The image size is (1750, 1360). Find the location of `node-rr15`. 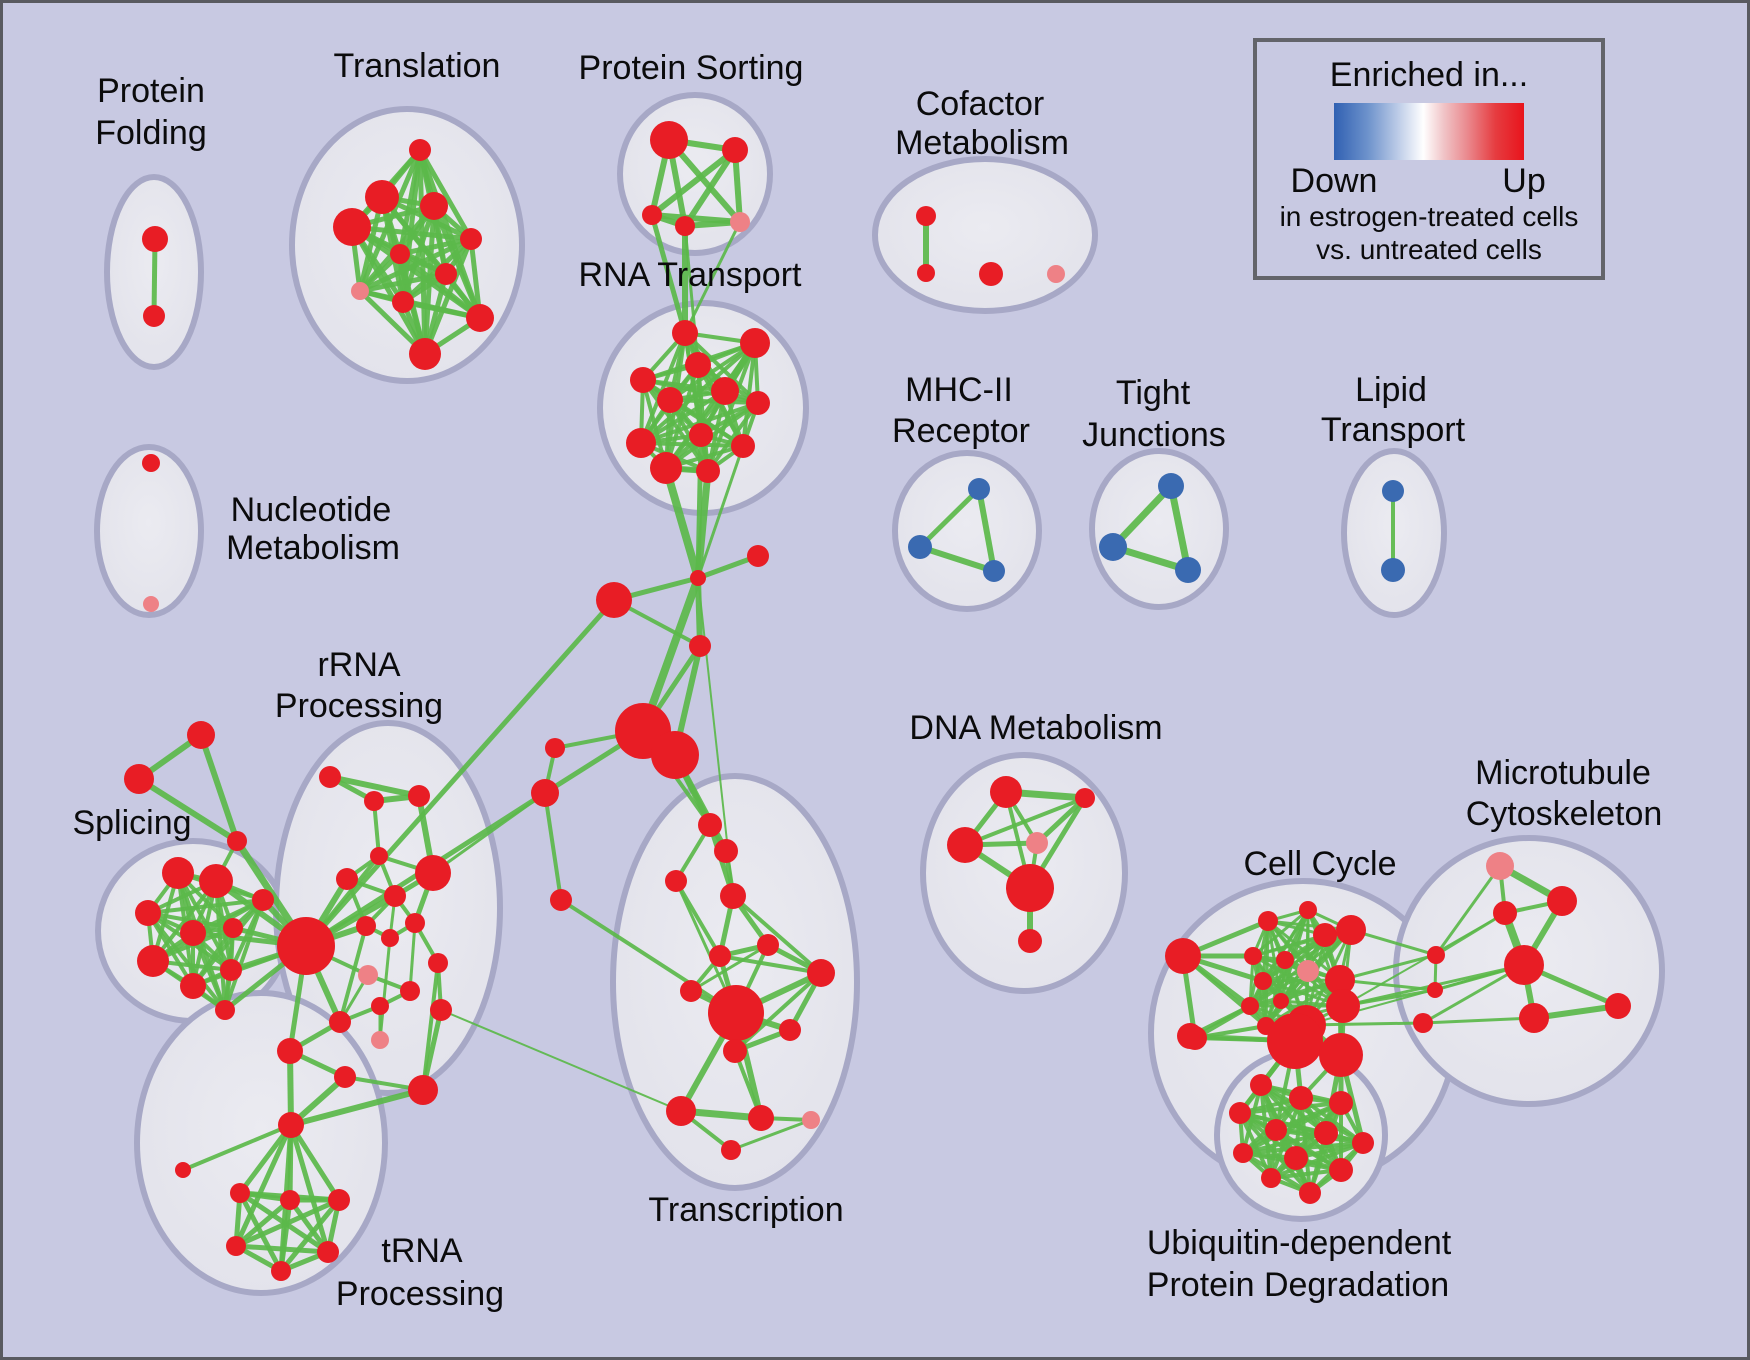

node-rr15 is located at coordinates (441, 1010).